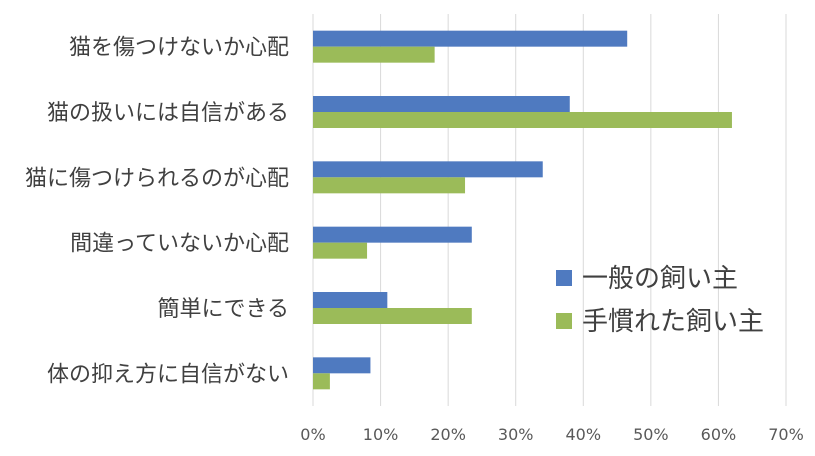 Image resolution: width=815 pixels, height=456 pixels. I want to click on x-axis-tick-labels: 0% 10% 20% 30% 40% 50% 60% 70%, so click(551, 434).